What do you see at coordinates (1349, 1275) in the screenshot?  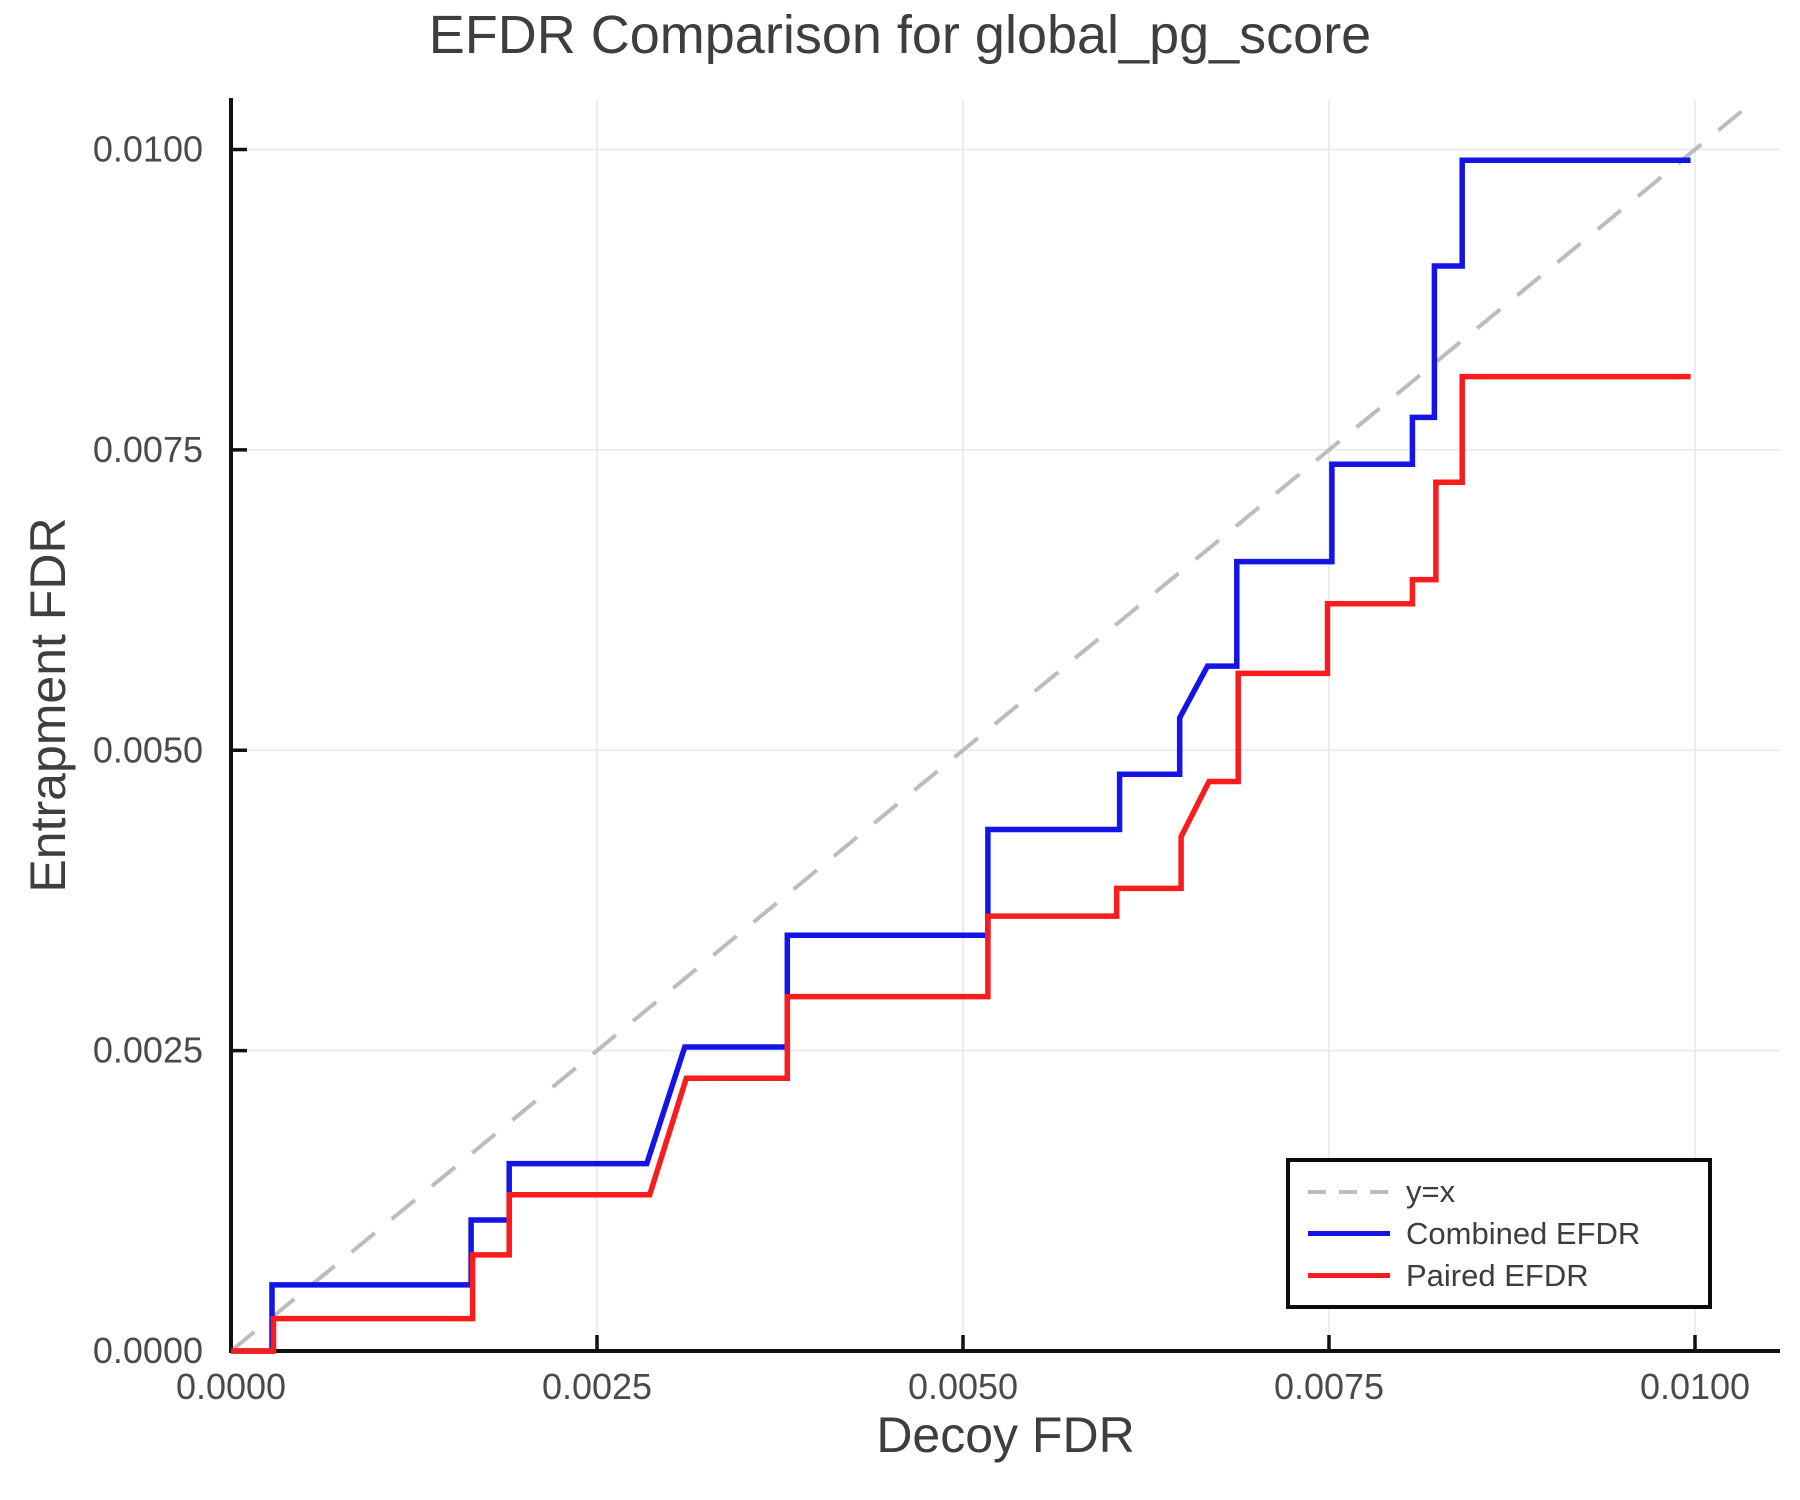 I see `paired-line-sample` at bounding box center [1349, 1275].